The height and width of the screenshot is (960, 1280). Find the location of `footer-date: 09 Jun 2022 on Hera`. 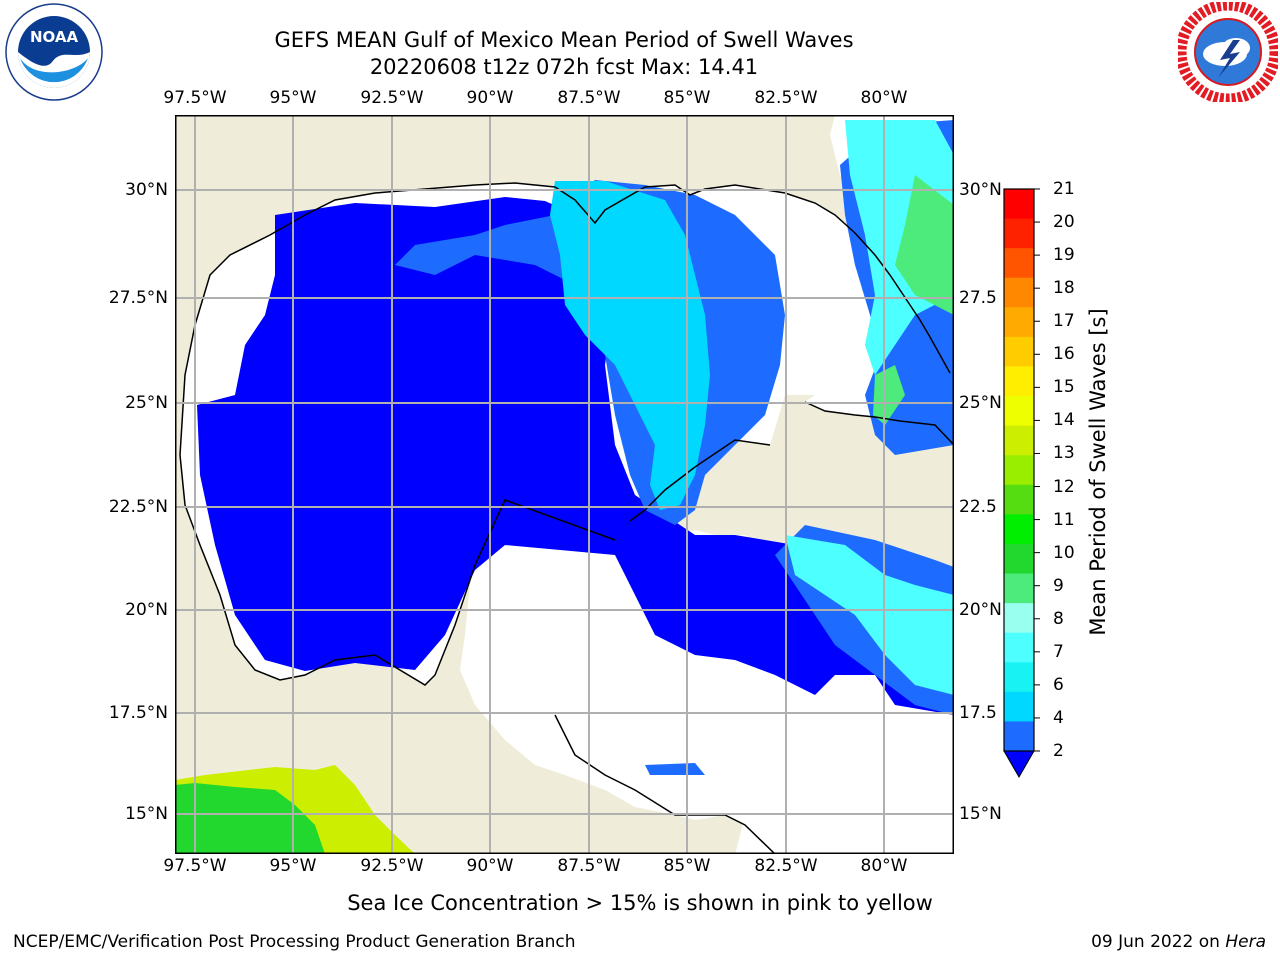

footer-date: 09 Jun 2022 on Hera is located at coordinates (1178, 942).